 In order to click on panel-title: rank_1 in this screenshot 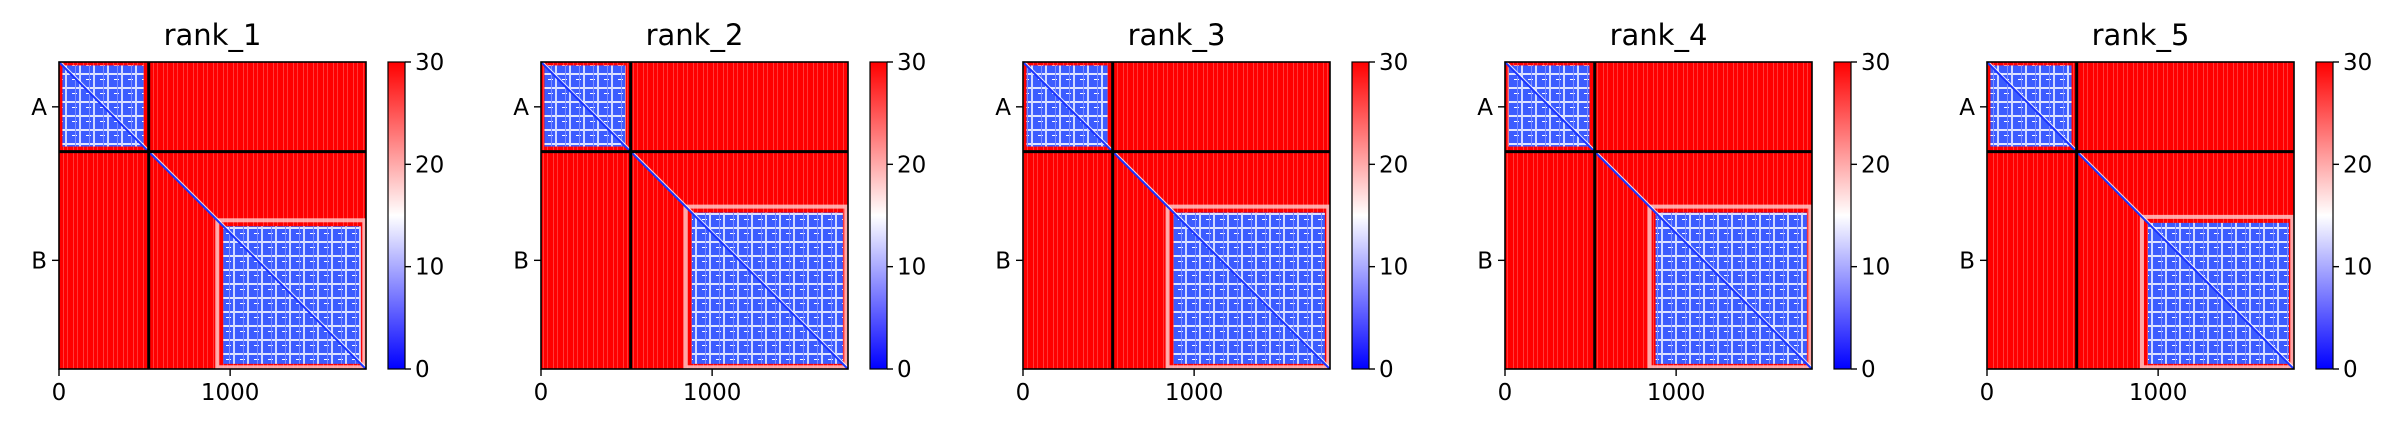, I will do `click(213, 35)`.